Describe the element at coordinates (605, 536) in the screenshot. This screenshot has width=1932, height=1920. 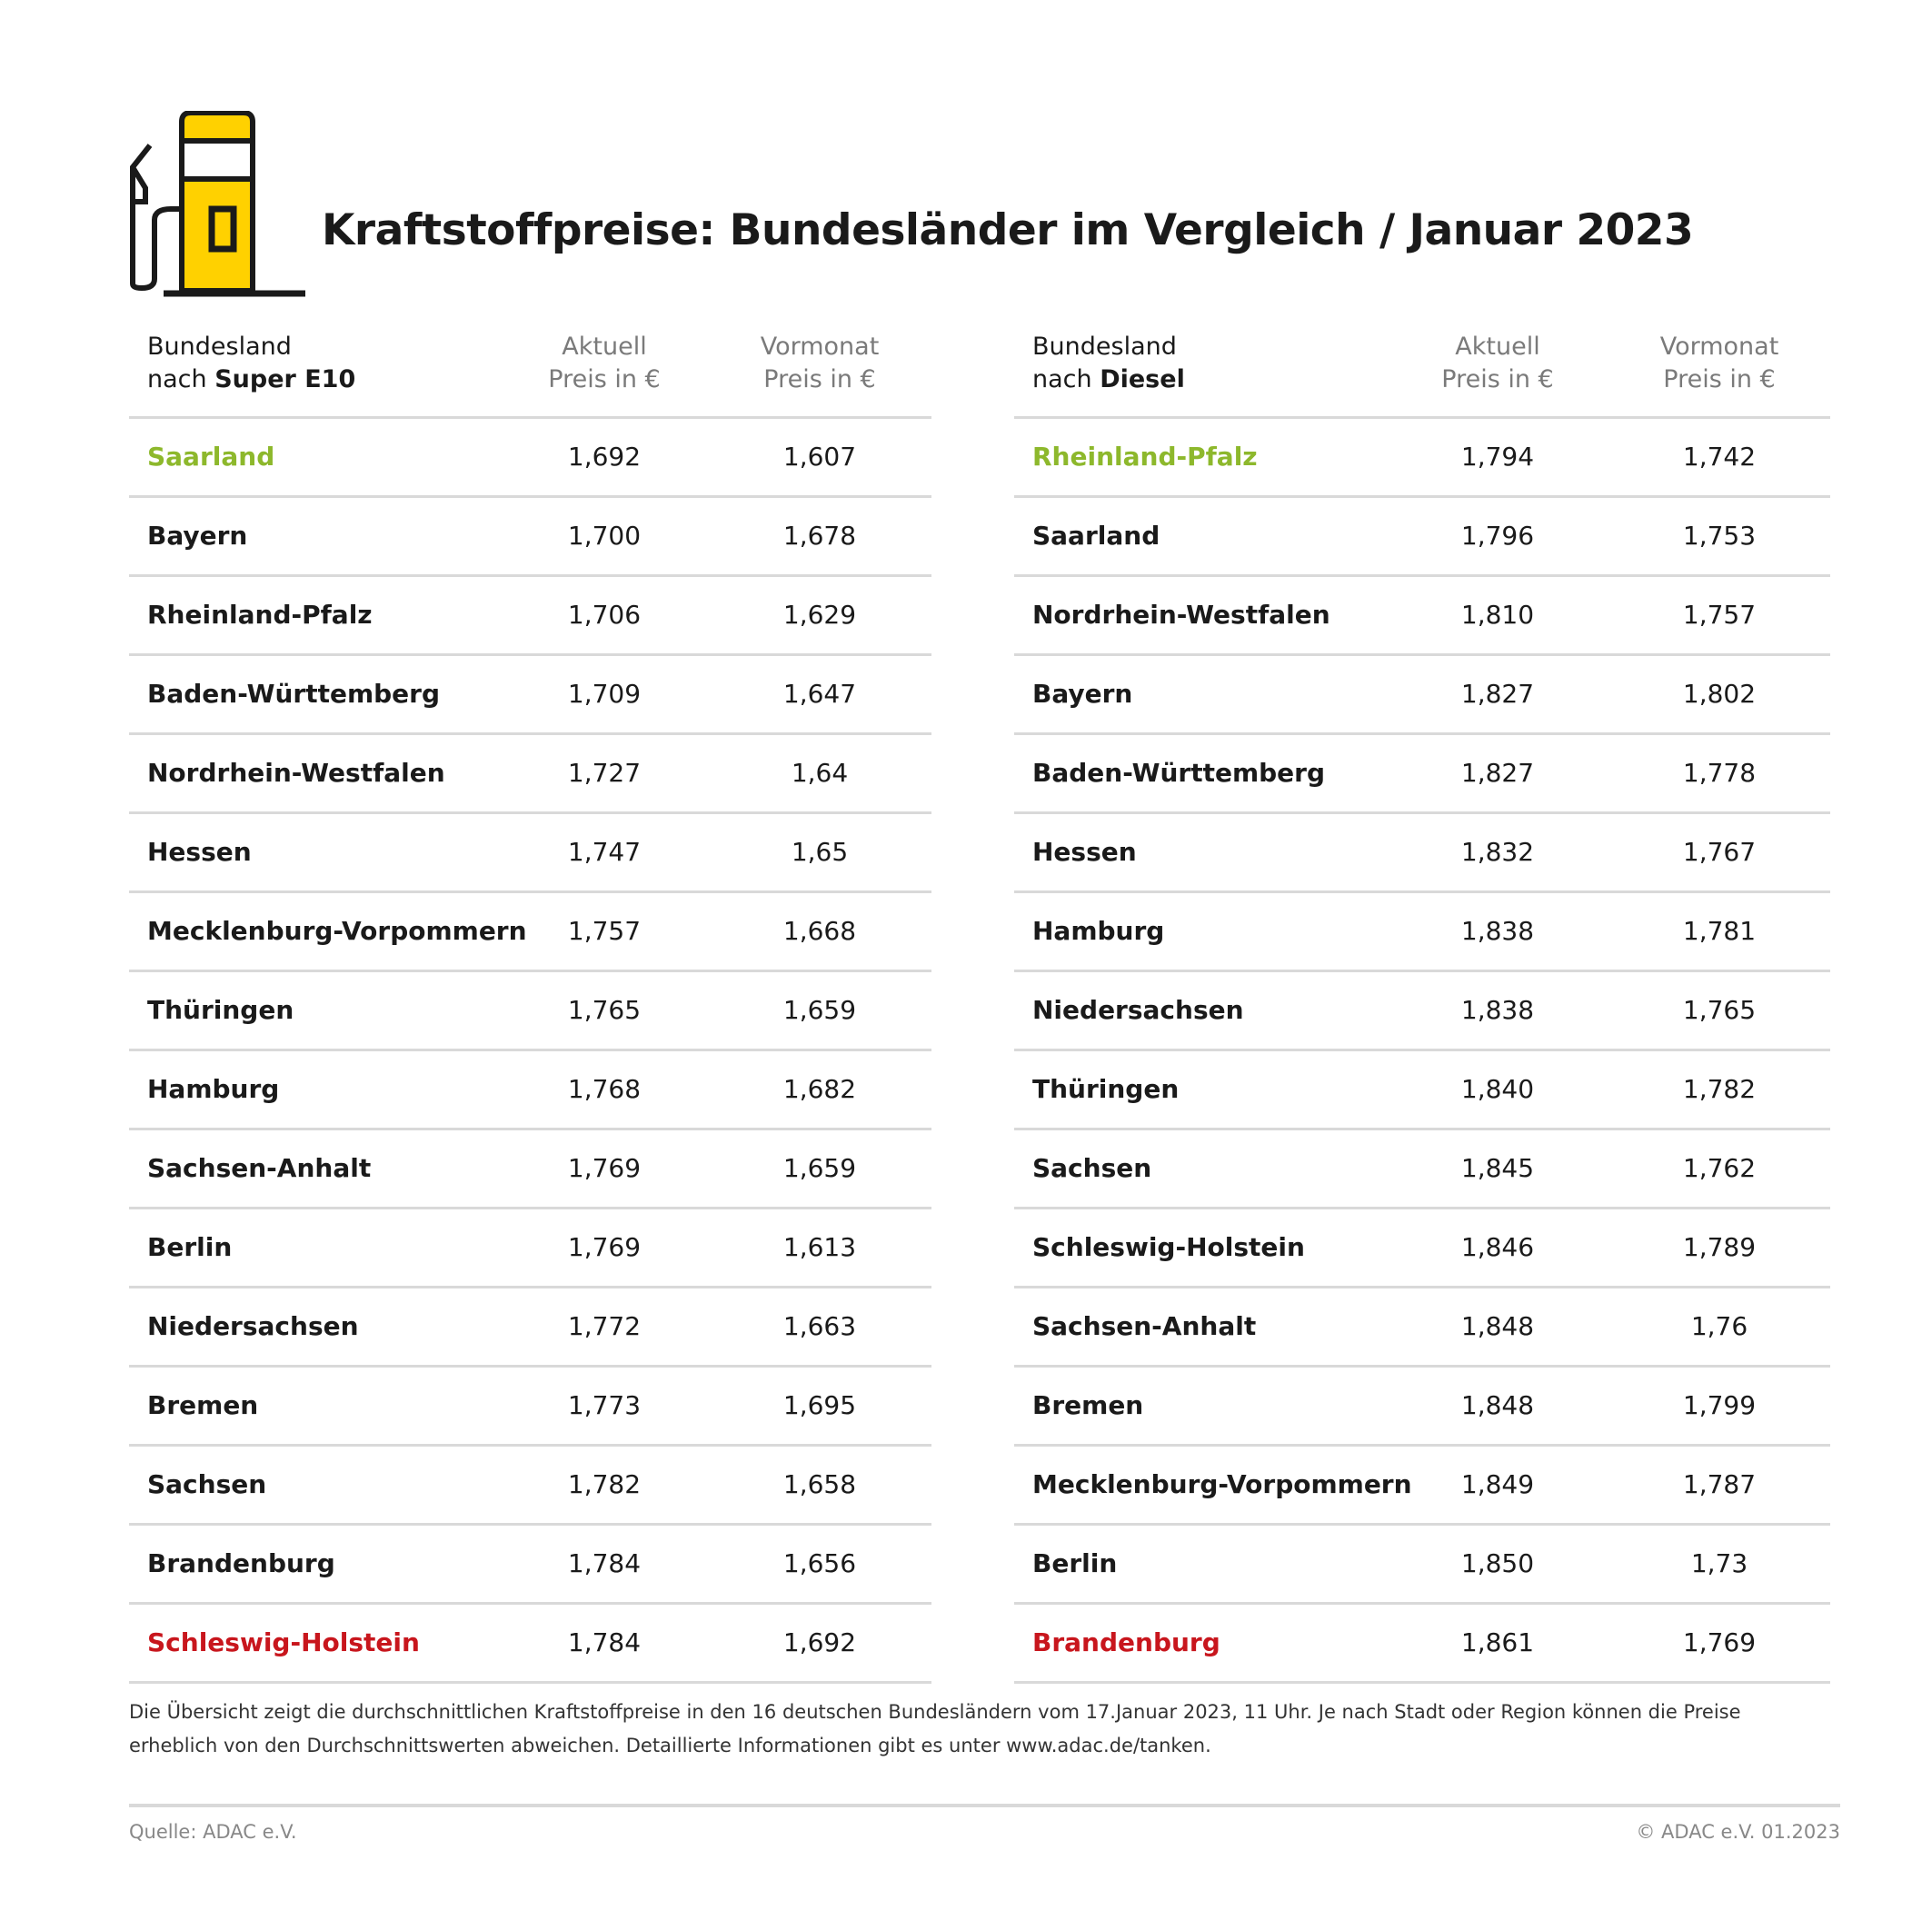
I see `price-aktuell: 1,700` at that location.